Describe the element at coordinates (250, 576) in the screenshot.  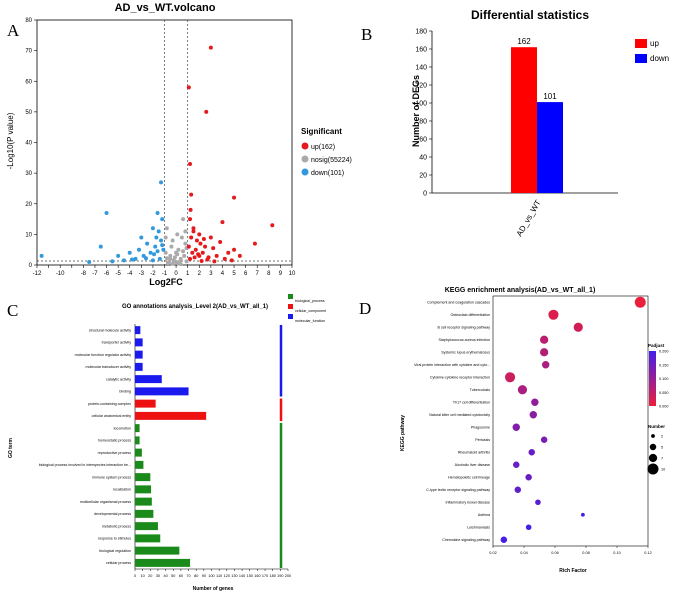
I see `go-x-tick-label: 150` at that location.